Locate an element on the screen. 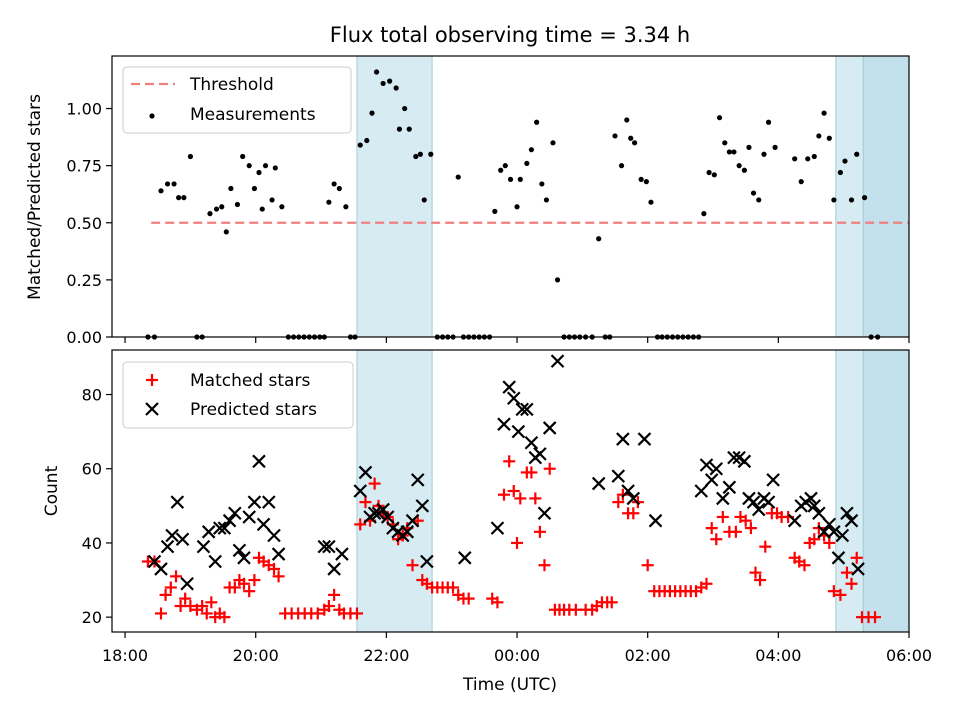 The height and width of the screenshot is (720, 960). bottom-y-tick-label: 60 is located at coordinates (92, 469).